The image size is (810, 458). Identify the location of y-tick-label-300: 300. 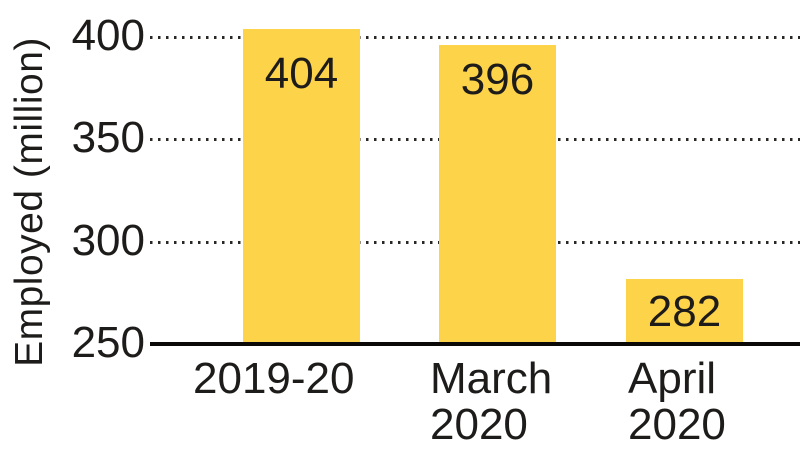
(108, 240).